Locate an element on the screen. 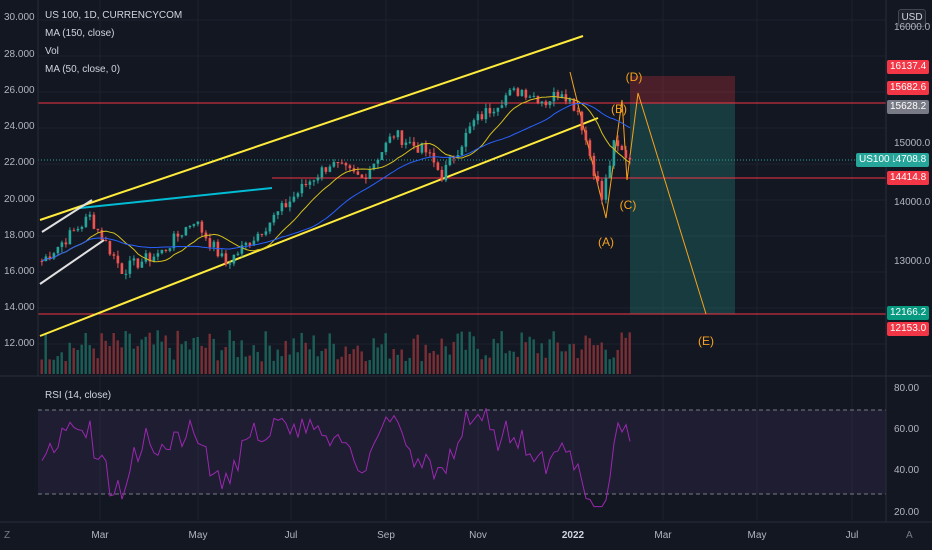  left-axis-tick: 16.000 is located at coordinates (19, 271).